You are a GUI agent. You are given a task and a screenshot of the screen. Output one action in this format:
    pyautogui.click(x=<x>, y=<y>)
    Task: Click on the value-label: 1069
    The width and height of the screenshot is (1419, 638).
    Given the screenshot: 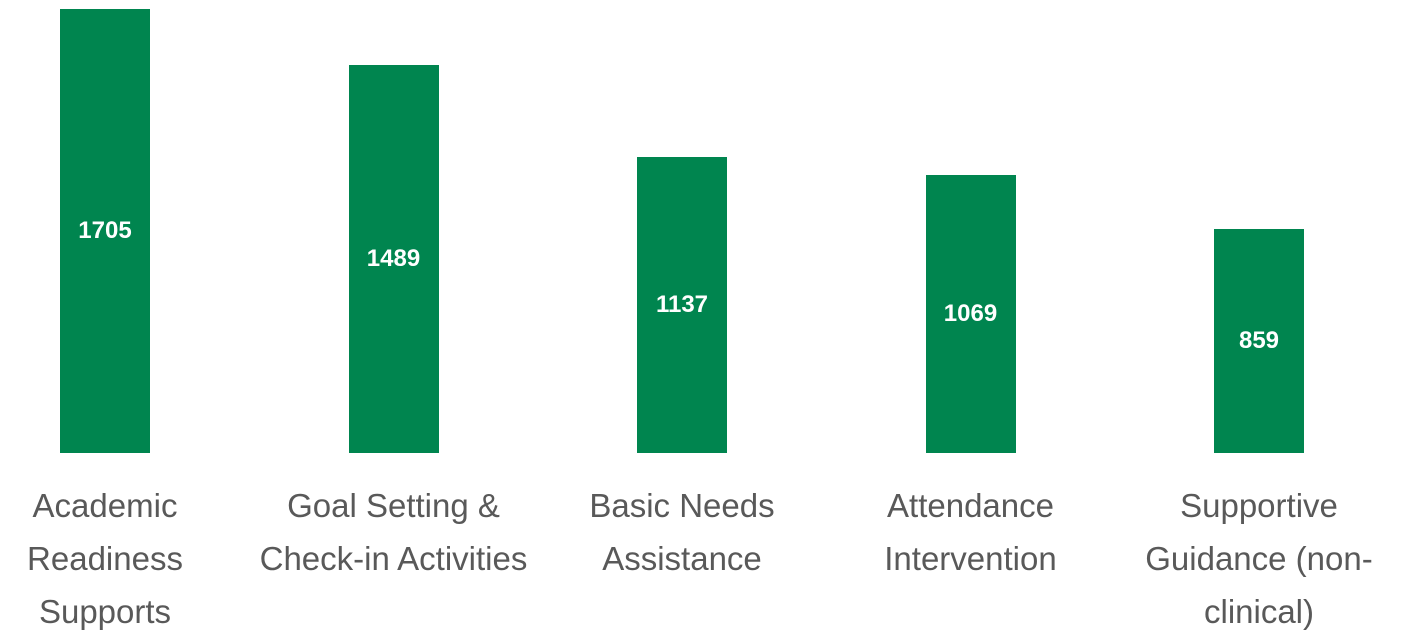 What is the action you would take?
    pyautogui.click(x=970, y=313)
    